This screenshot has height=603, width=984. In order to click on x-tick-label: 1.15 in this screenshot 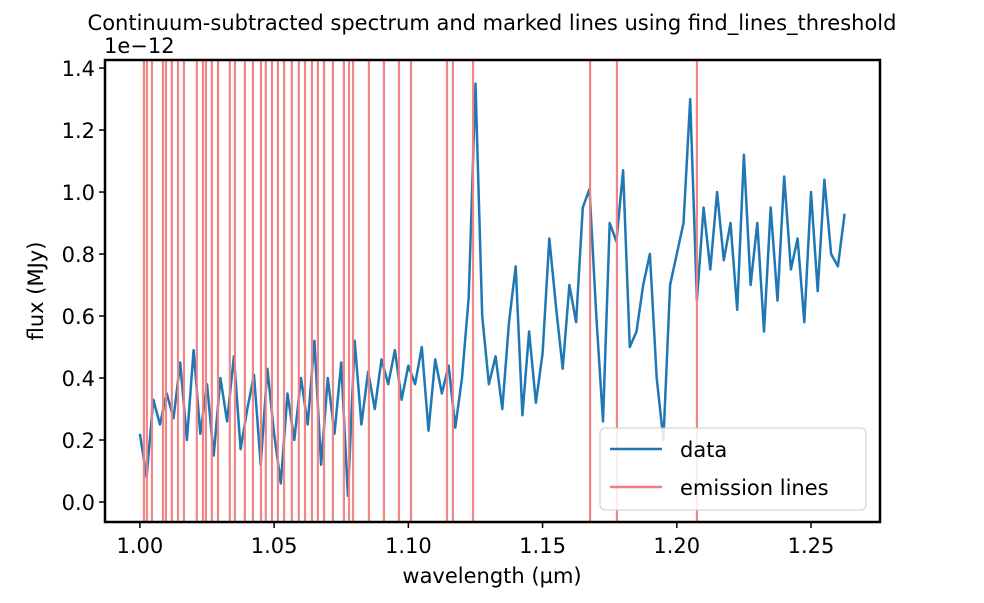, I will do `click(542, 546)`.